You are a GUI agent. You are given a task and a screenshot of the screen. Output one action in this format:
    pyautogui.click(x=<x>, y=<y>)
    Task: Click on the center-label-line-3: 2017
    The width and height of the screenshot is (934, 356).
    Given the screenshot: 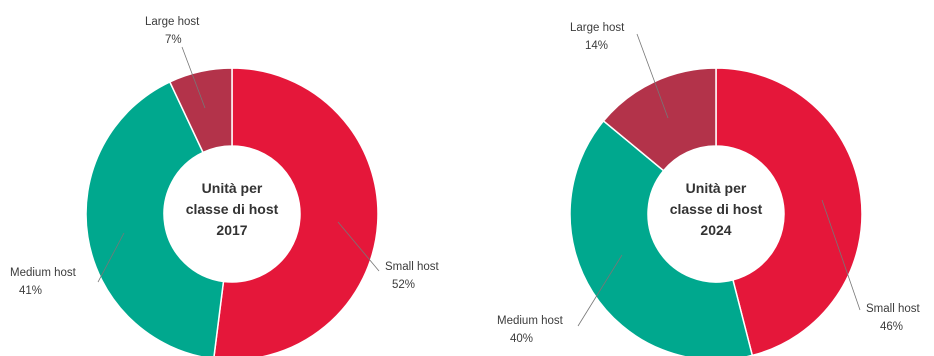 What is the action you would take?
    pyautogui.click(x=231, y=230)
    